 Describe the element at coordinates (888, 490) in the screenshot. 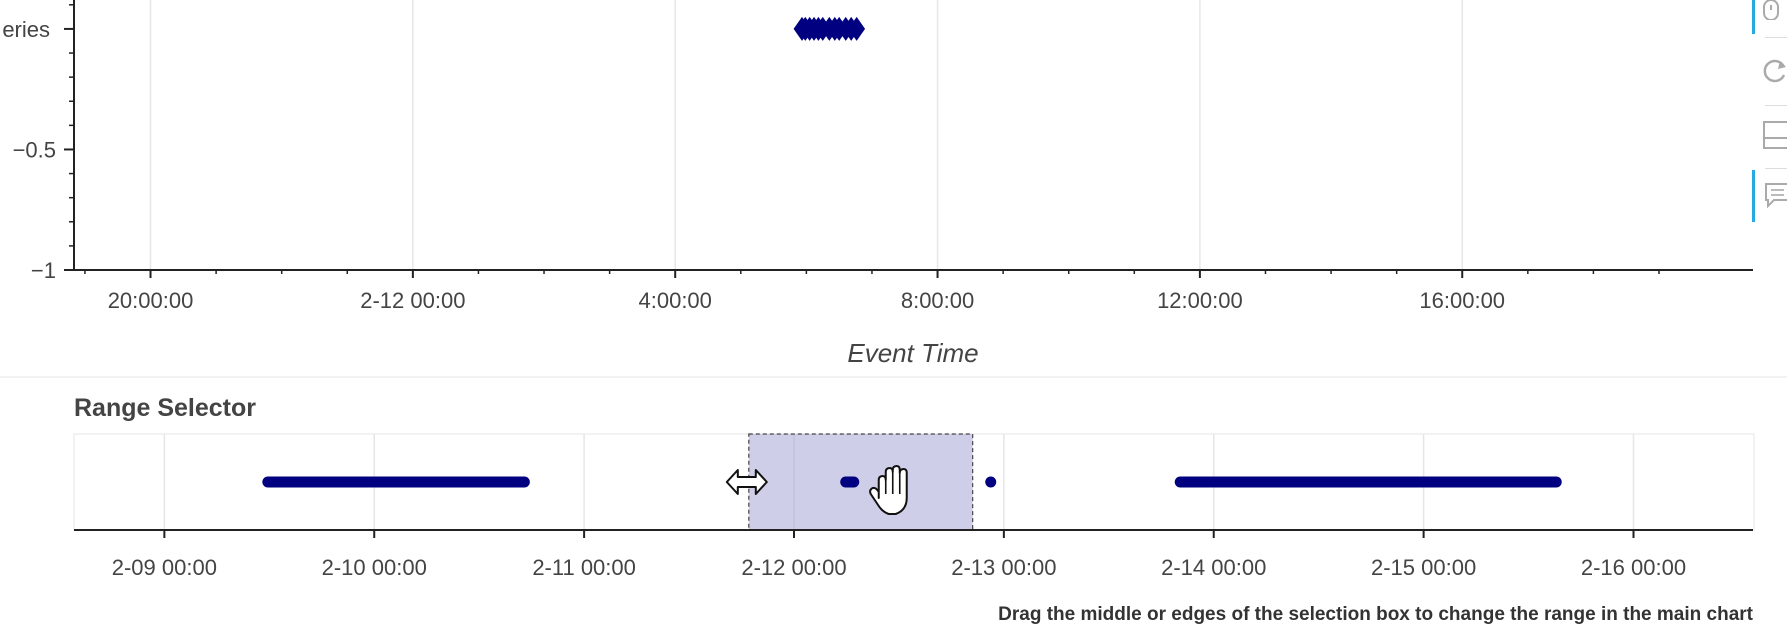

I see `grab-hand-cursor-icon` at that location.